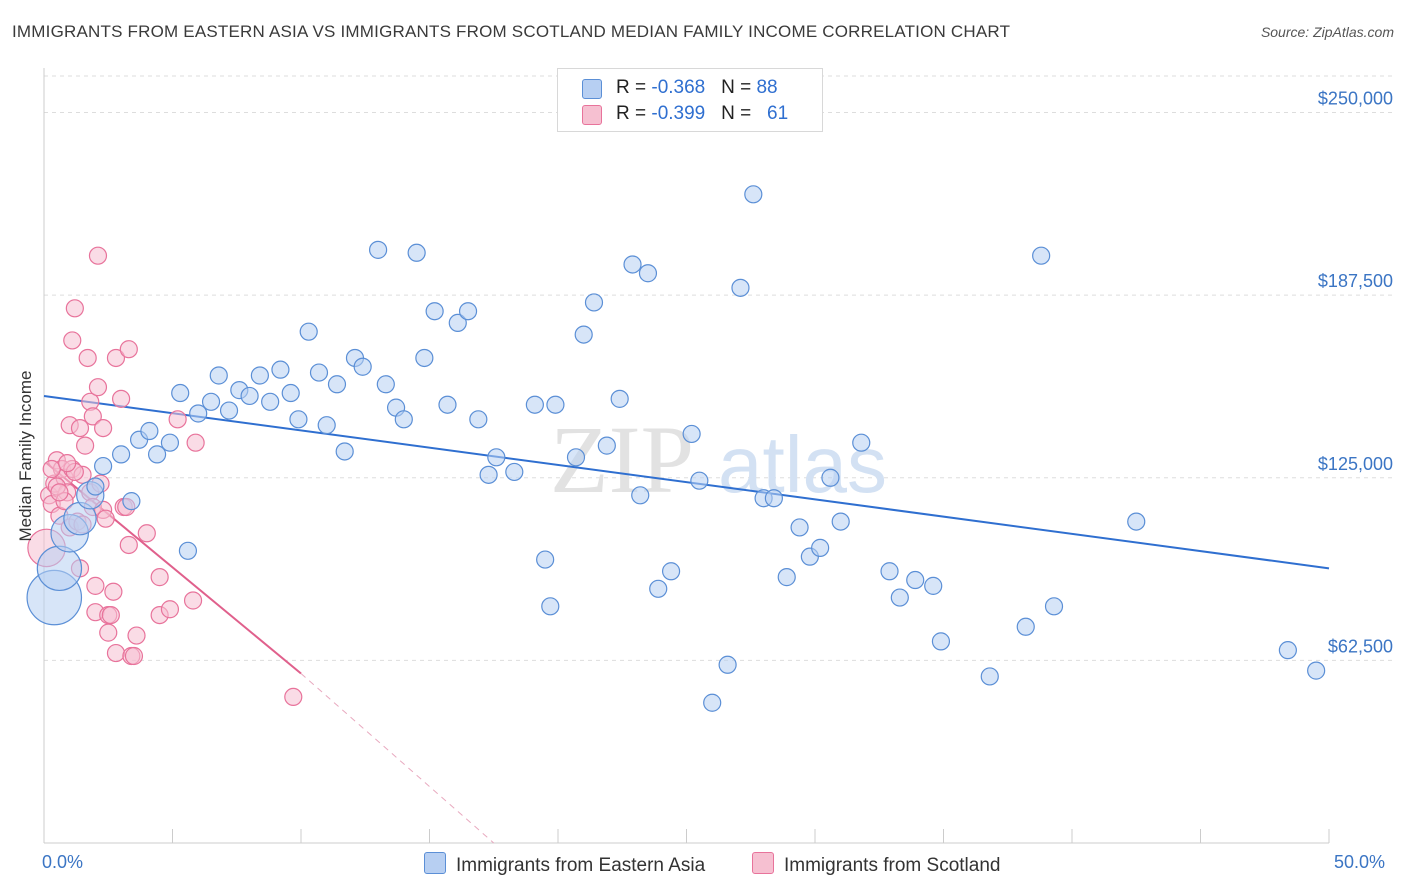  I want to click on legend-n-value: 88, so click(767, 87).